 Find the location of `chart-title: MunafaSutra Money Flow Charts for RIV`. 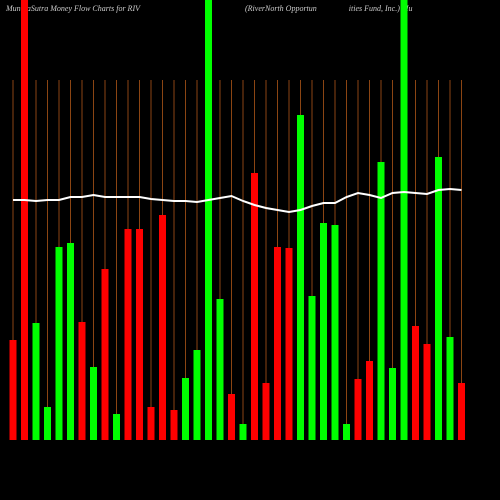

chart-title: MunafaSutra Money Flow Charts for RIV is located at coordinates (73, 8).